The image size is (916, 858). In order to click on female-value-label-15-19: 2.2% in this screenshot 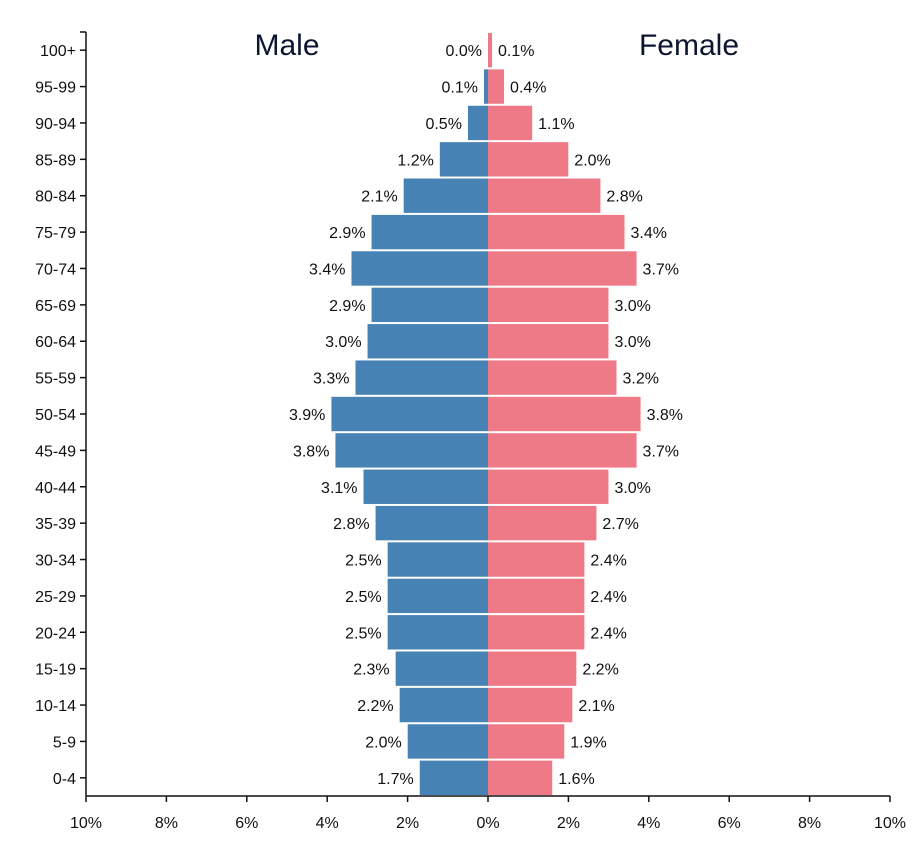, I will do `click(600, 670)`.